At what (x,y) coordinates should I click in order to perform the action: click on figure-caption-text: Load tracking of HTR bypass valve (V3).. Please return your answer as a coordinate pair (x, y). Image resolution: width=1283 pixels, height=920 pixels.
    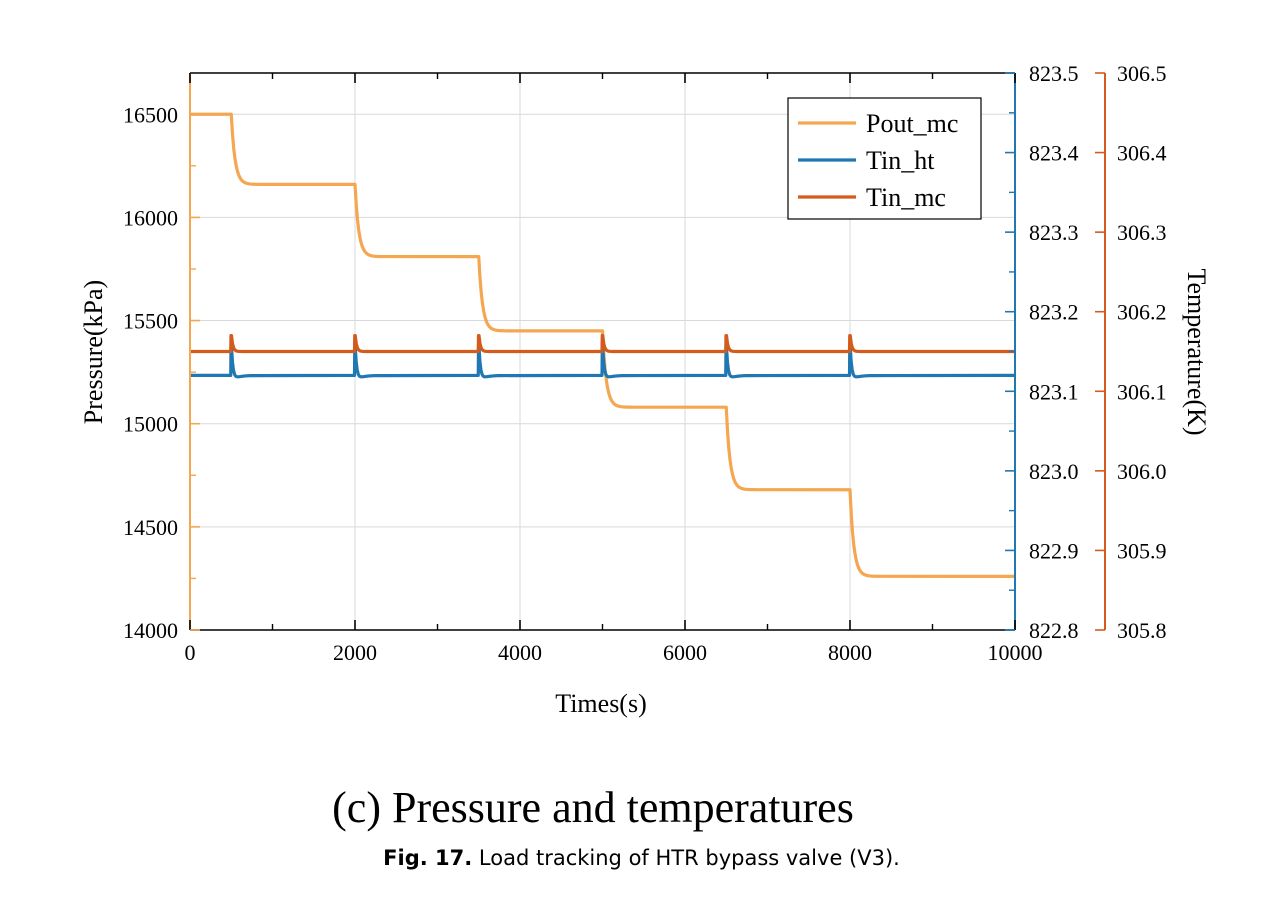
    Looking at the image, I should click on (689, 858).